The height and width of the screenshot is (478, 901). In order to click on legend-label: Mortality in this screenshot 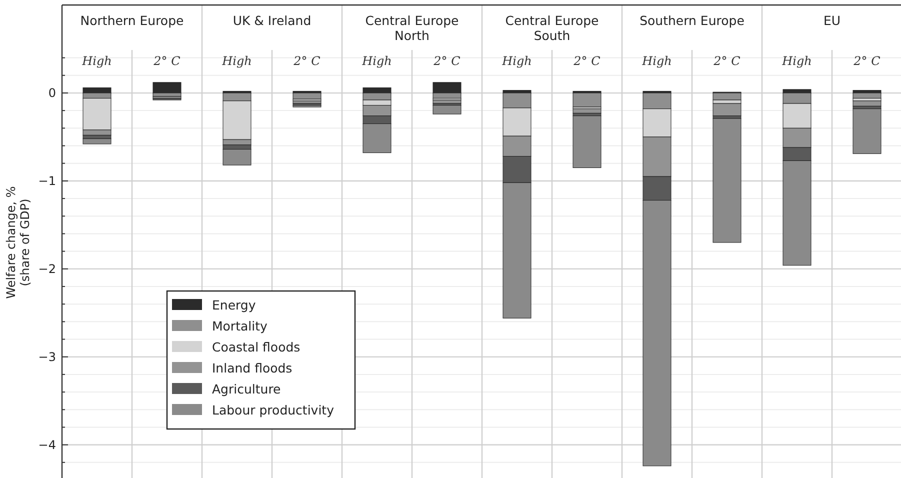, I will do `click(240, 326)`.